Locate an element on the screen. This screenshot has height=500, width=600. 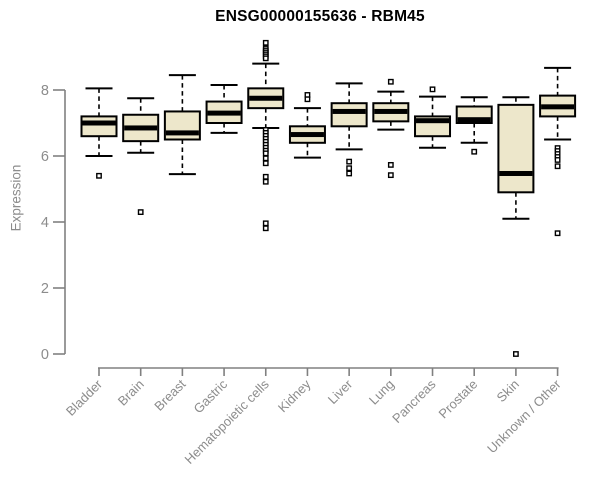
chart-title: ENSG00000155636 - RBM45 is located at coordinates (320, 16).